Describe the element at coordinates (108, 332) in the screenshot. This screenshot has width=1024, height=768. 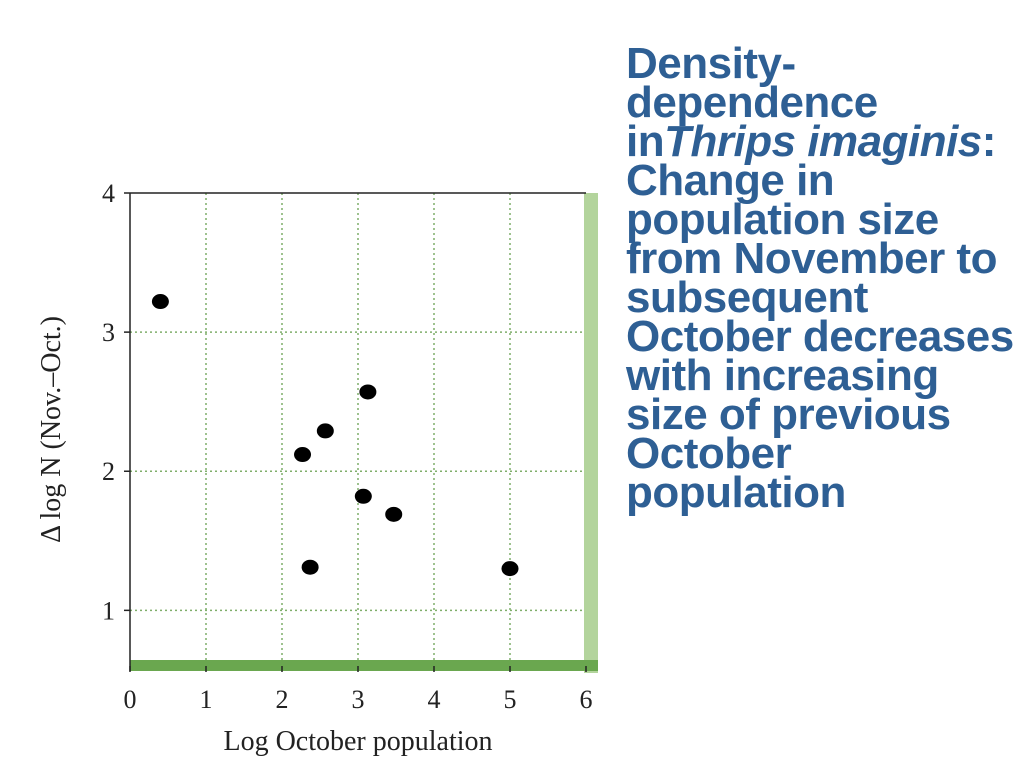
I see `y-tick-label: 3` at that location.